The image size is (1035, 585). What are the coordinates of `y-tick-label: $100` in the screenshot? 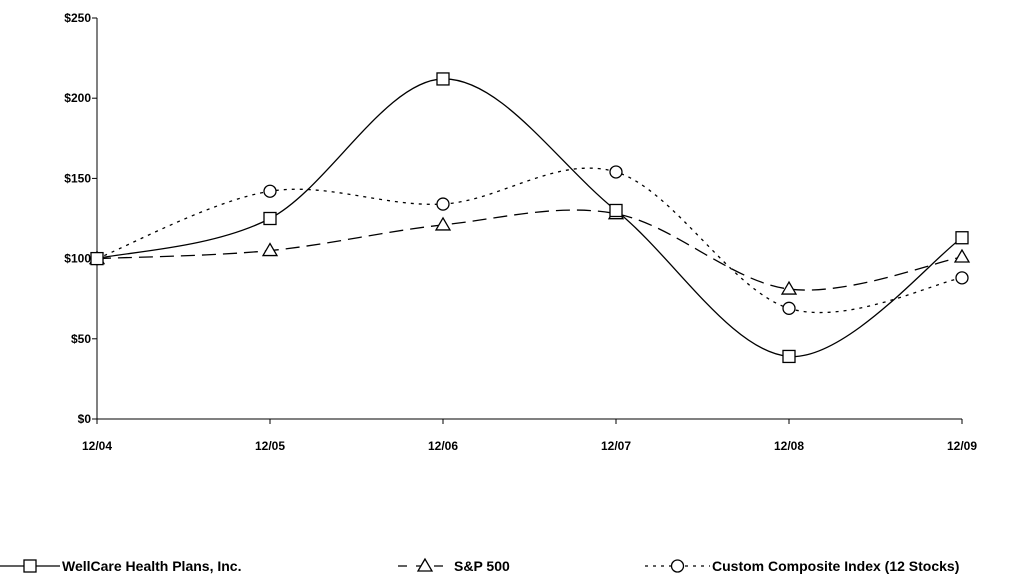 It's located at (77, 259).